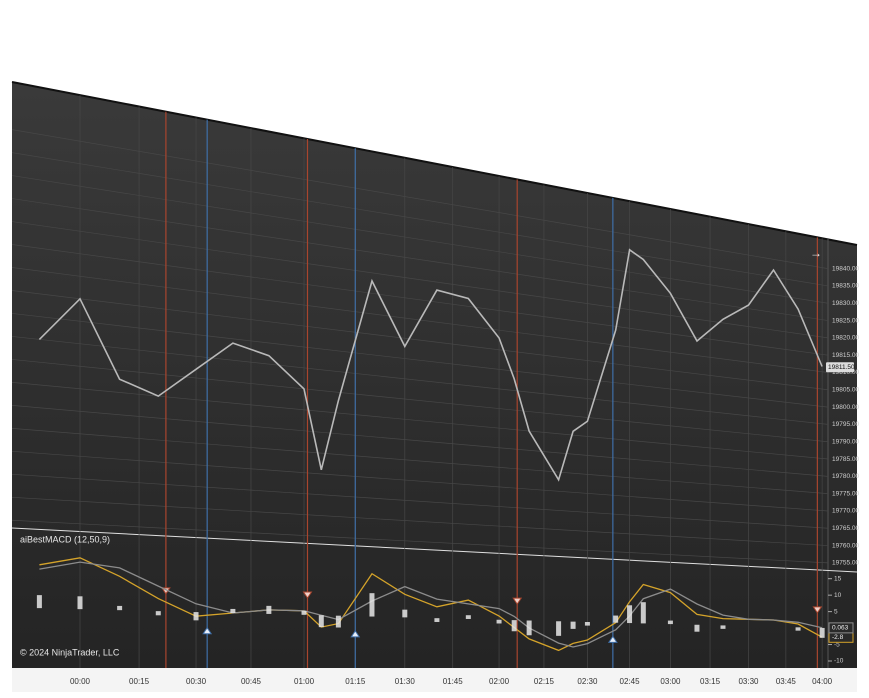 This screenshot has height=698, width=869. I want to click on y-tick-label: 19810.00, so click(845, 372).